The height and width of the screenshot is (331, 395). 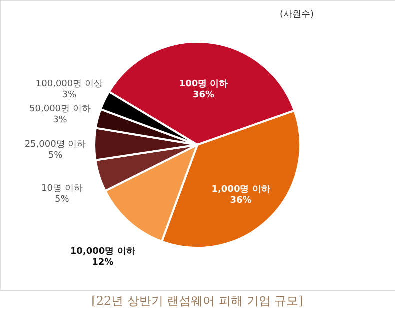 I want to click on slice-label: 1,000명 이하, so click(x=241, y=190).